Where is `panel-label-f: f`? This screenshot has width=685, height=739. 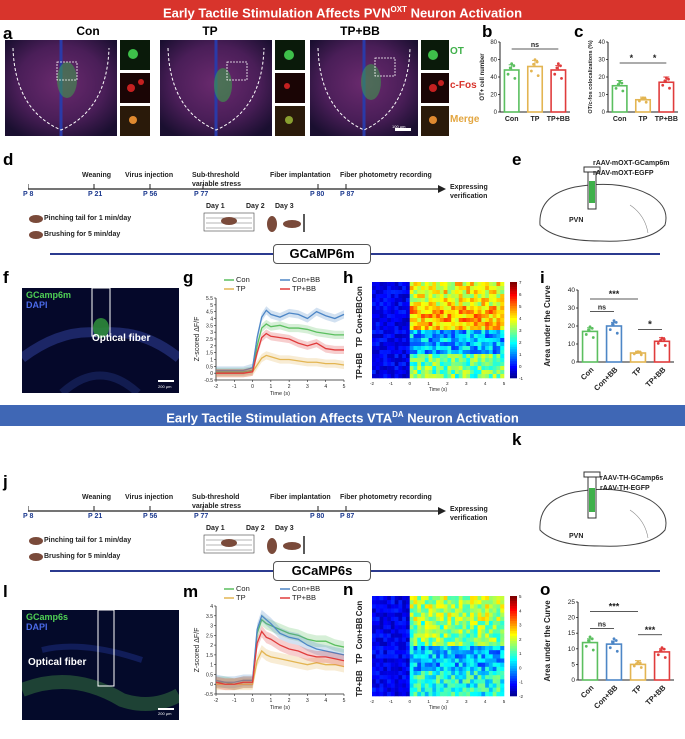 panel-label-f: f is located at coordinates (6, 277).